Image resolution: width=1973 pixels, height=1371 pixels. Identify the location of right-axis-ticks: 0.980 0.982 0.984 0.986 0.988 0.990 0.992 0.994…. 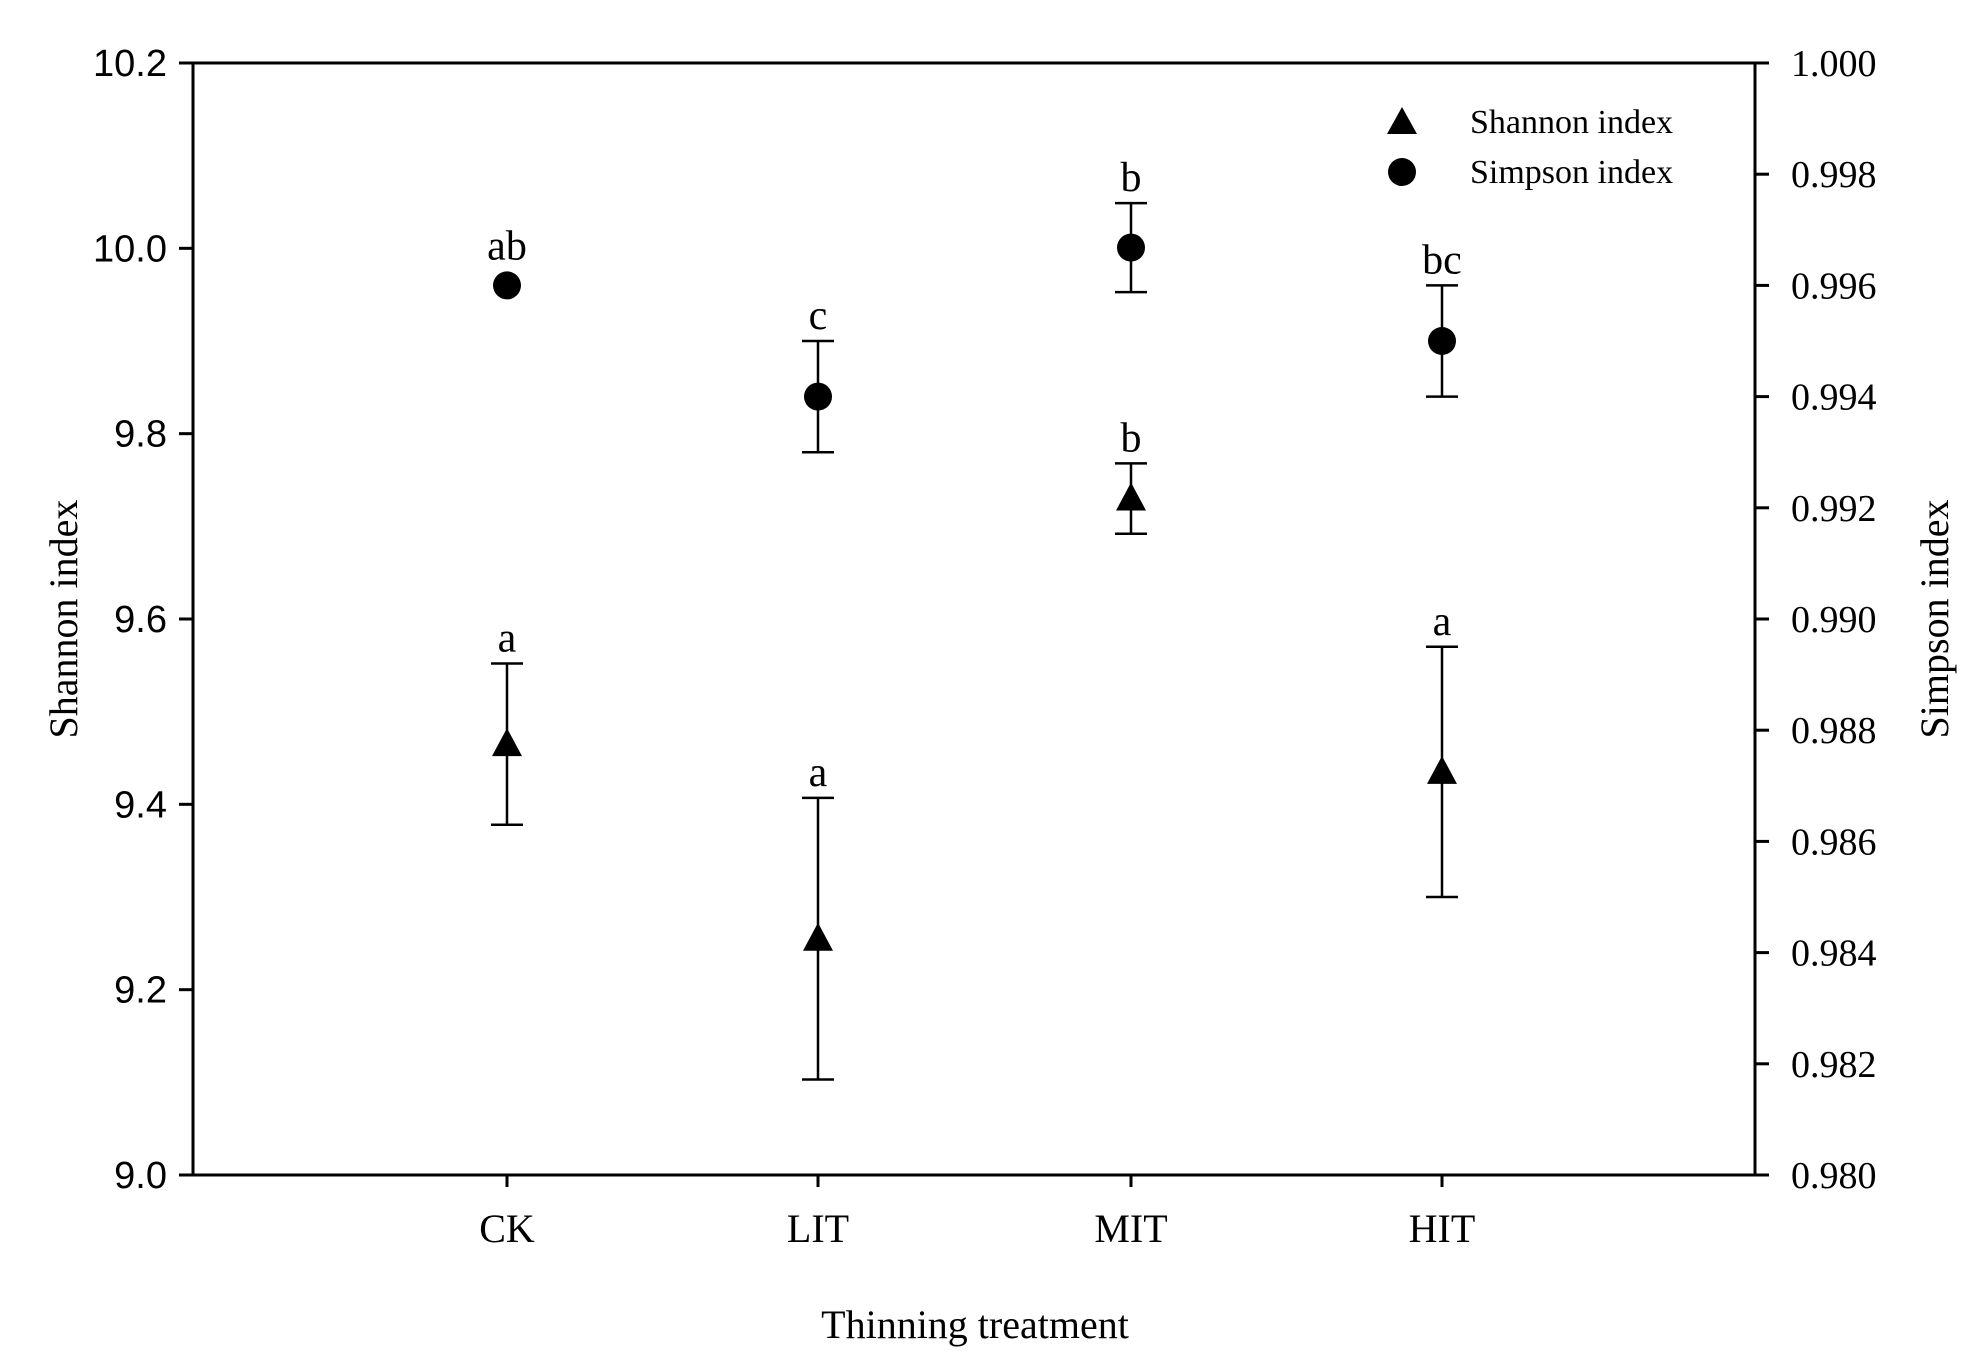
(1816, 620).